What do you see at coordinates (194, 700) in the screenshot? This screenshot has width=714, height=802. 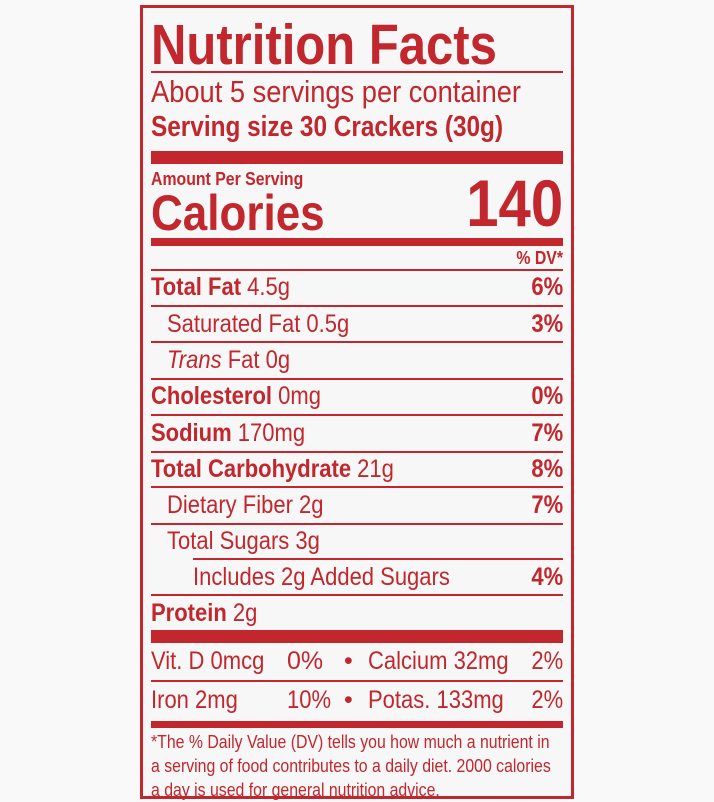 I see `iron: Iron 2mg` at bounding box center [194, 700].